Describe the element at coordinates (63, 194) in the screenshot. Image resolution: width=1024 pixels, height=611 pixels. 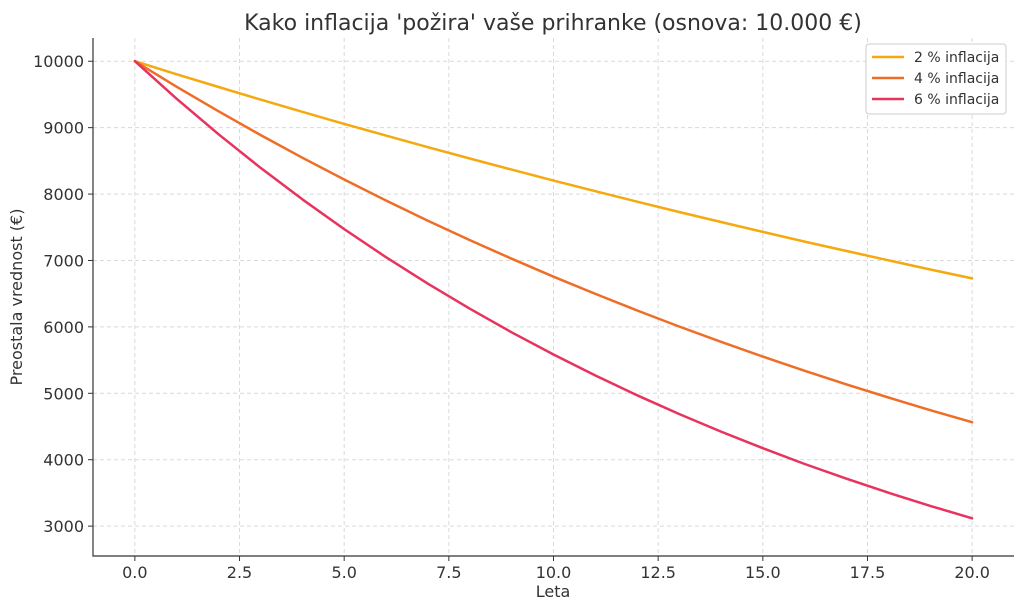
I see `y-tick-label: 8000` at that location.